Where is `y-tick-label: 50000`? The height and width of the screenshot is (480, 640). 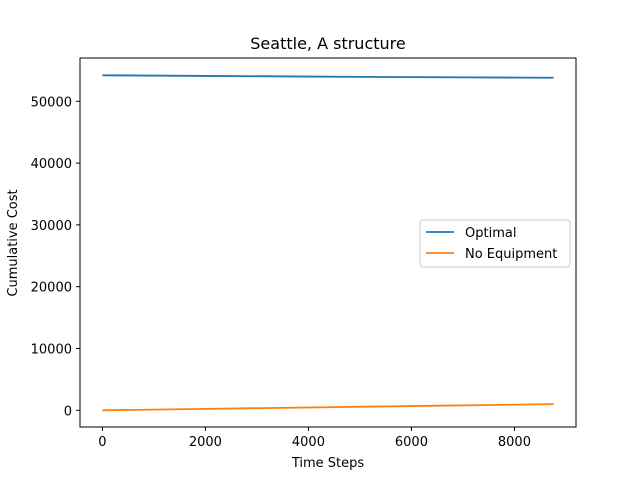
y-tick-label: 50000 is located at coordinates (51, 102).